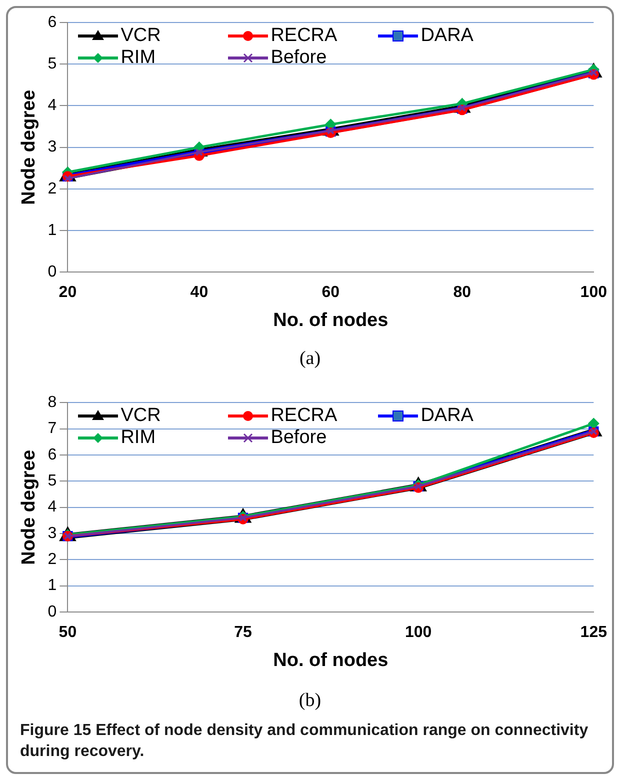  What do you see at coordinates (67, 633) in the screenshot?
I see `x-tick-label: 50` at bounding box center [67, 633].